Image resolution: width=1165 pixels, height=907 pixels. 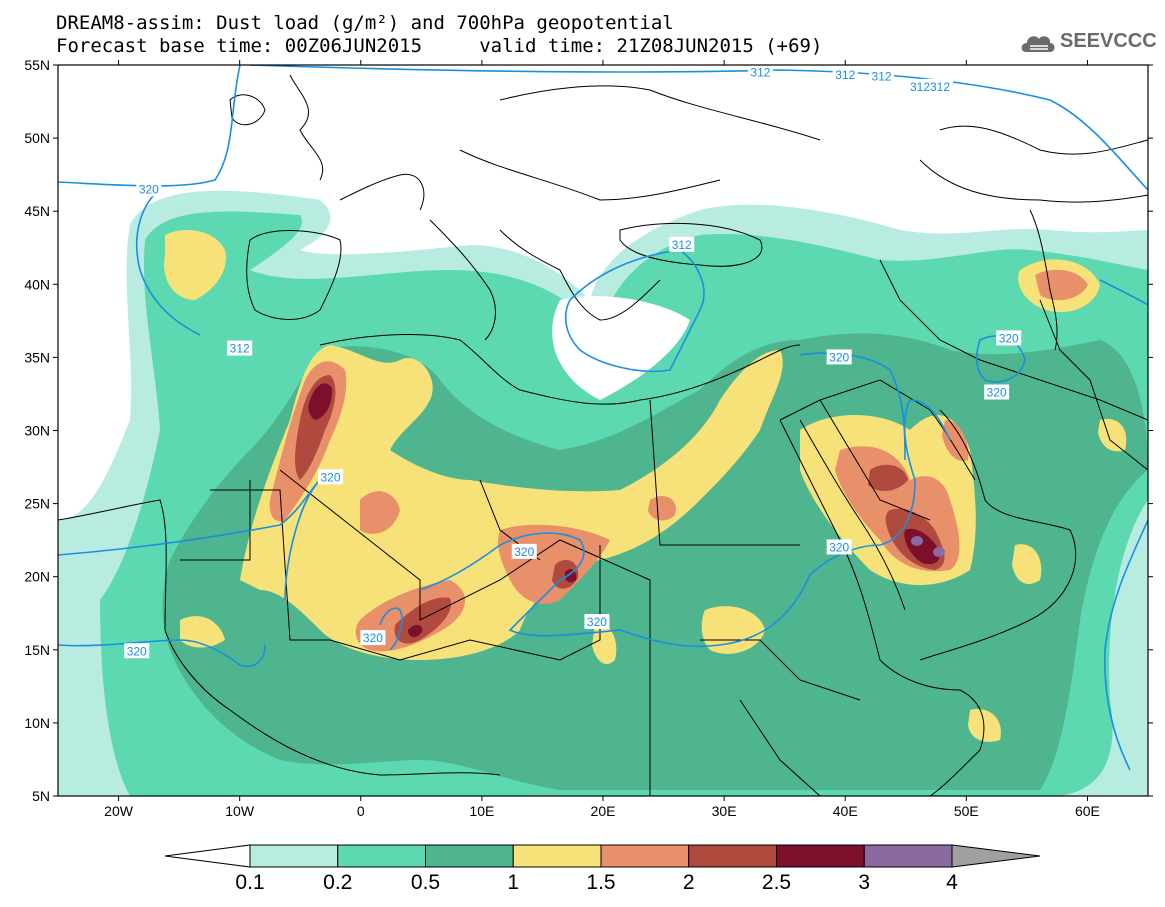 What do you see at coordinates (37, 211) in the screenshot?
I see `lat-tick-label: 45N` at bounding box center [37, 211].